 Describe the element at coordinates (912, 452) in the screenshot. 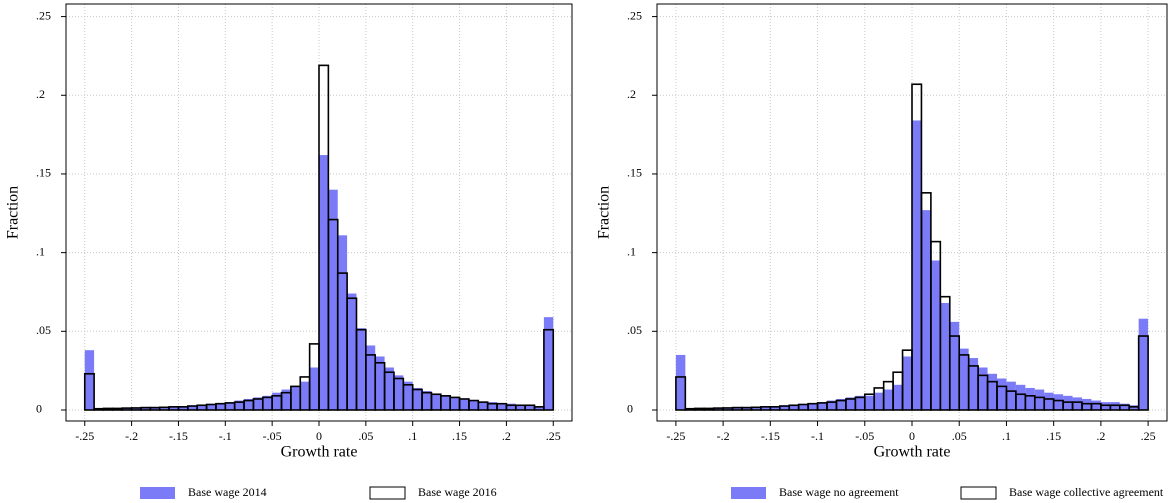

I see `x-axis-title: Growth rate` at that location.